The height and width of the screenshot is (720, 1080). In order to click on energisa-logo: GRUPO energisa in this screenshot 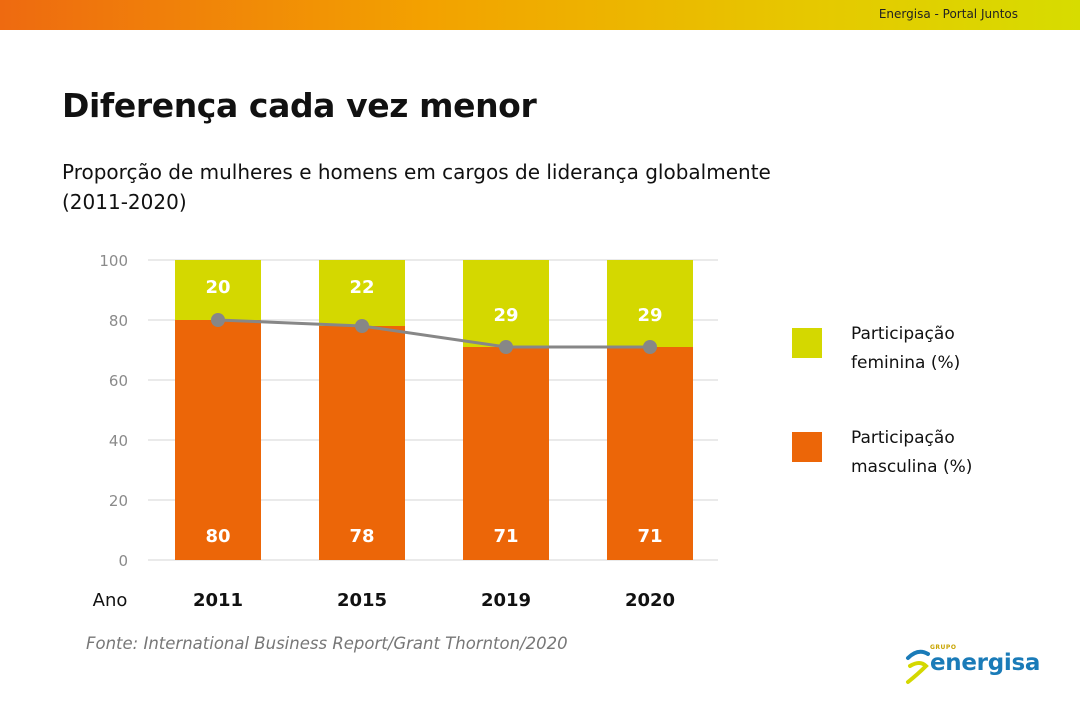, I will do `click(972, 665)`.